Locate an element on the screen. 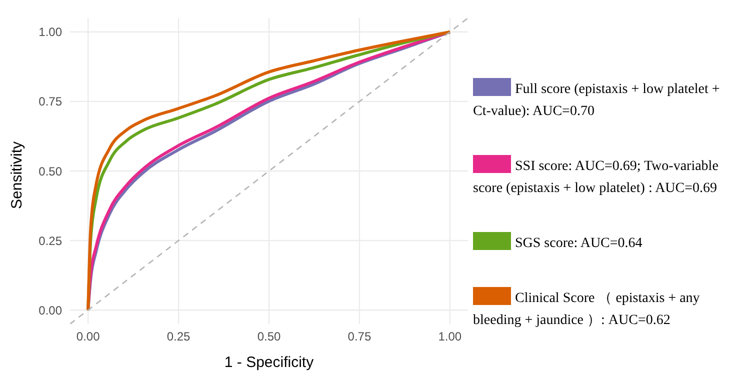 The width and height of the screenshot is (744, 382). x-tick-label: 0.75 is located at coordinates (360, 337).